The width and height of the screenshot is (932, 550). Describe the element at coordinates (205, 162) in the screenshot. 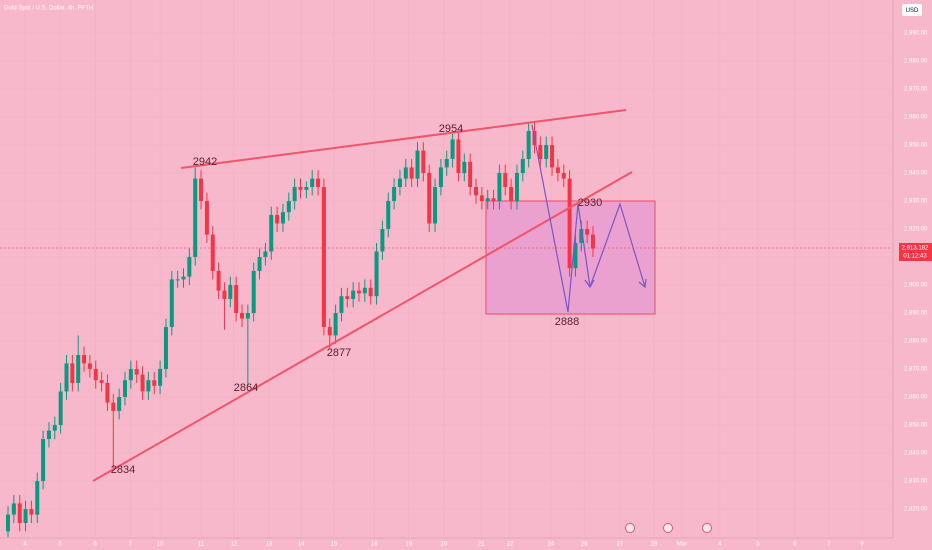

I see `price-annotation: 2942` at that location.